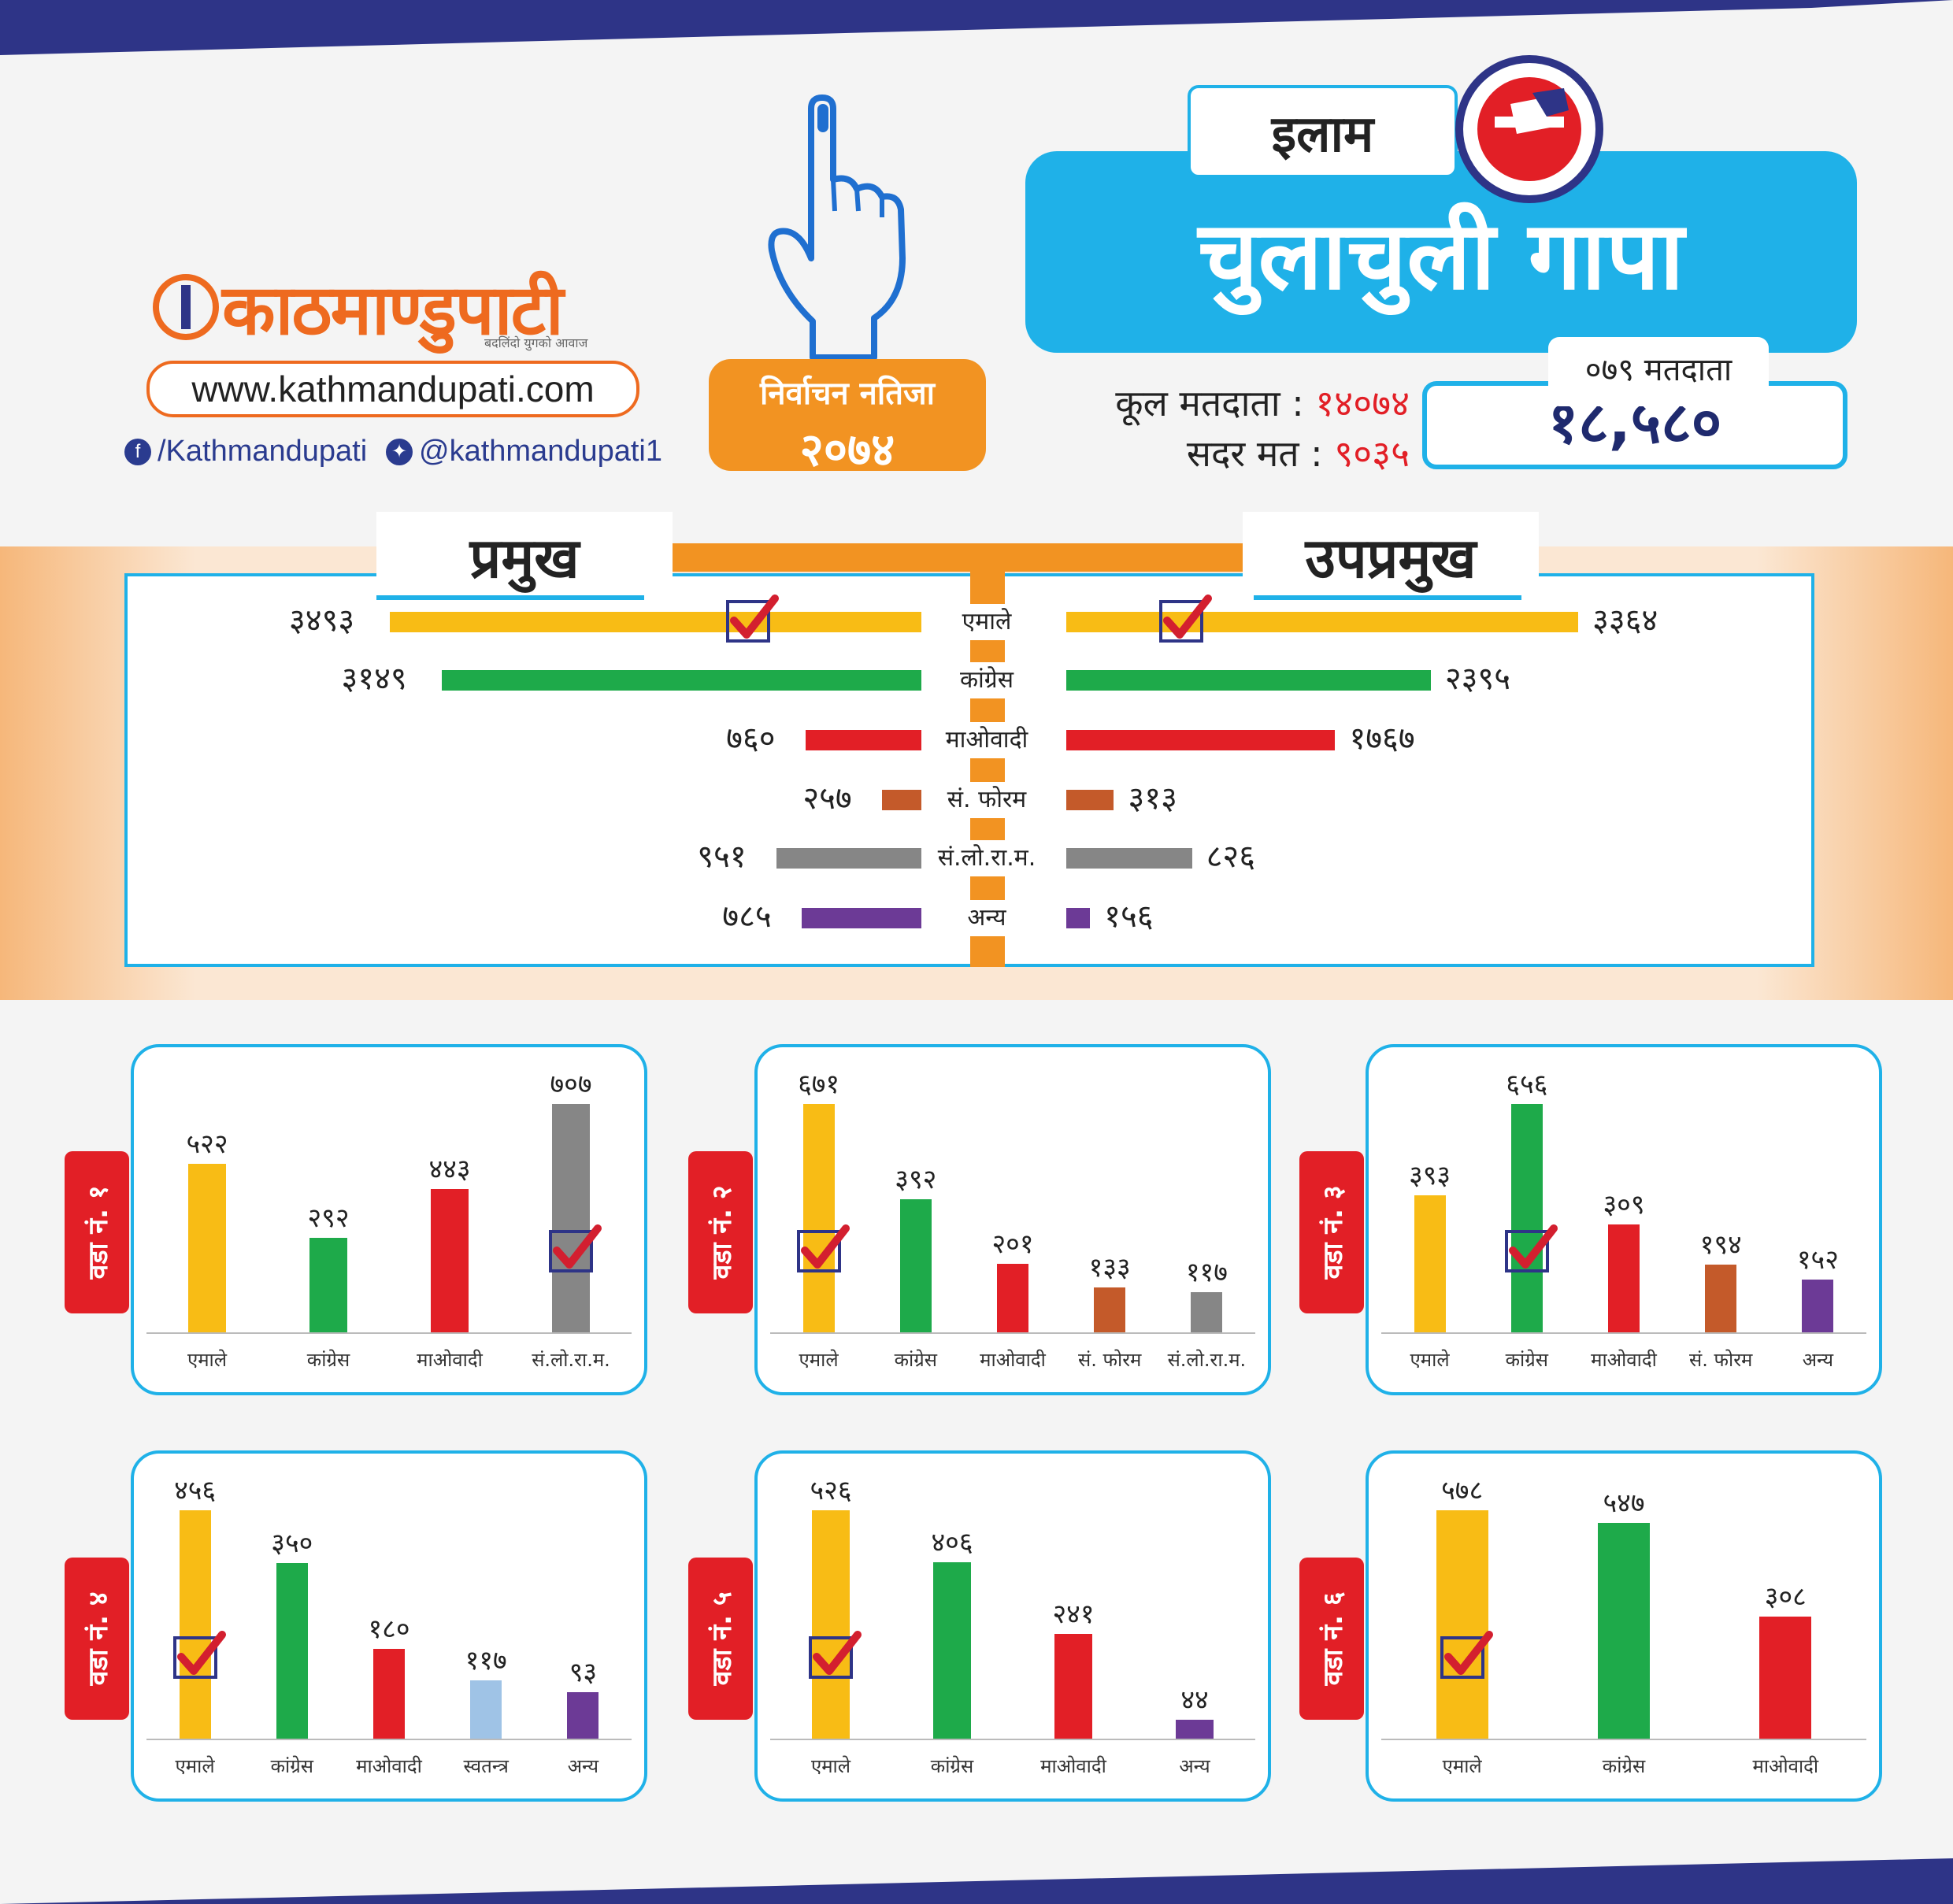 This screenshot has width=1953, height=1904. Describe the element at coordinates (987, 800) in the screenshot. I see `party-label: सं. फोरम` at that location.